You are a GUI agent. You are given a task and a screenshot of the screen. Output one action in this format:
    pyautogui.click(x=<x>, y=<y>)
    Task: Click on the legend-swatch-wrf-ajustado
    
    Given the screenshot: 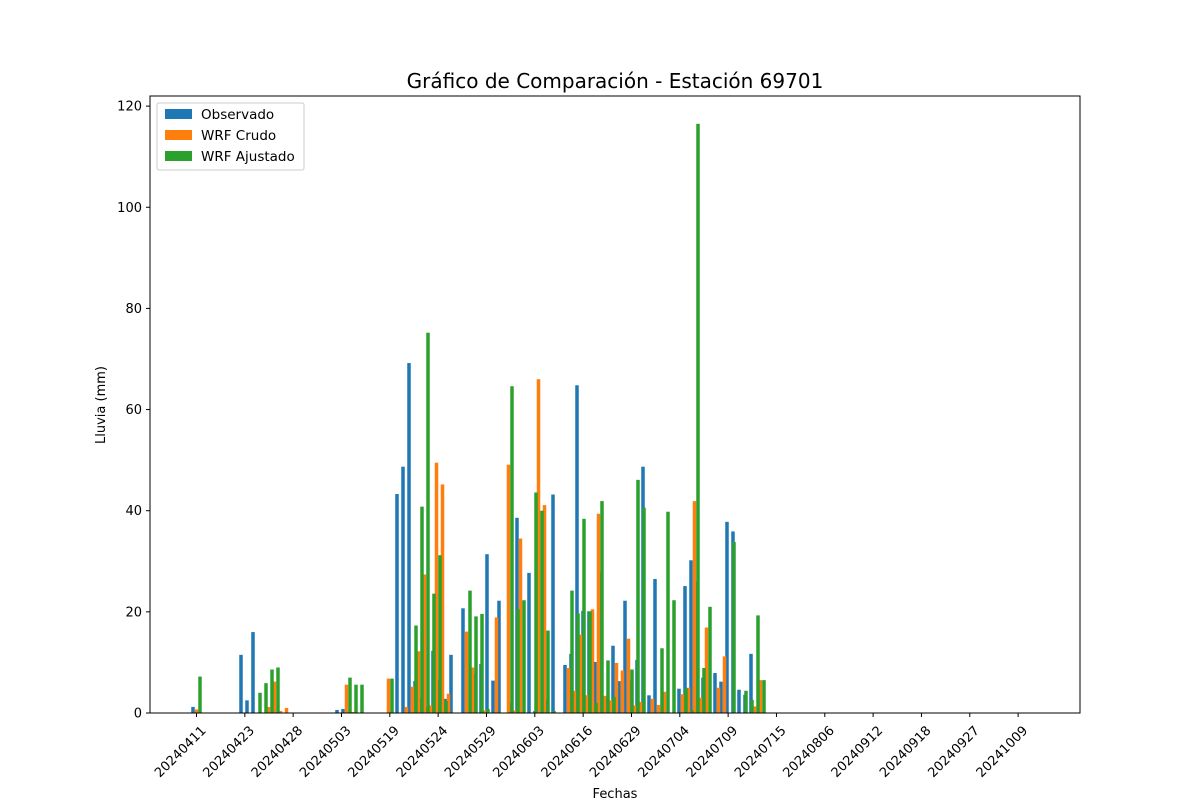 What is the action you would take?
    pyautogui.click(x=178, y=156)
    